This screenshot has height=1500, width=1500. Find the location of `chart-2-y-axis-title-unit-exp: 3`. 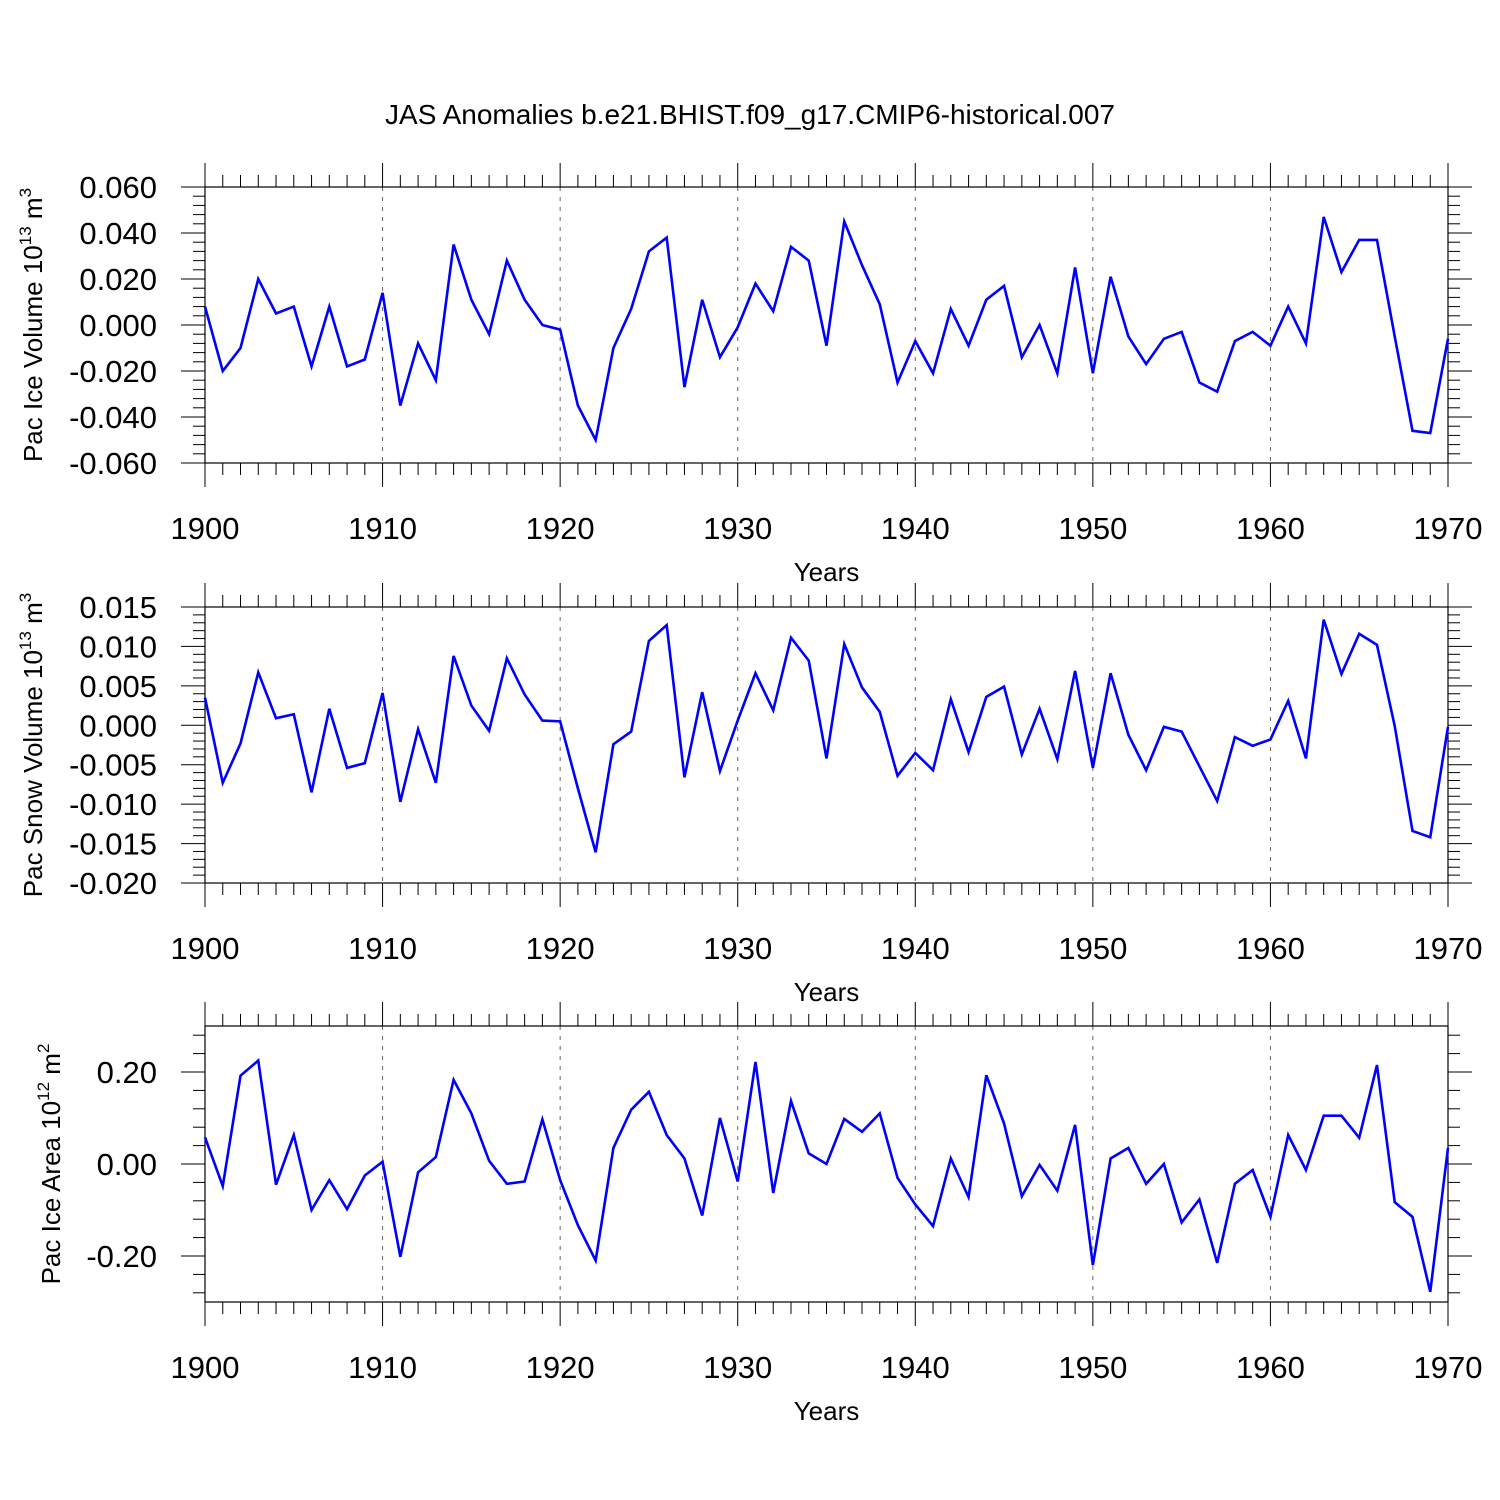

chart-2-y-axis-title-unit-exp: 3 is located at coordinates (25, 597).